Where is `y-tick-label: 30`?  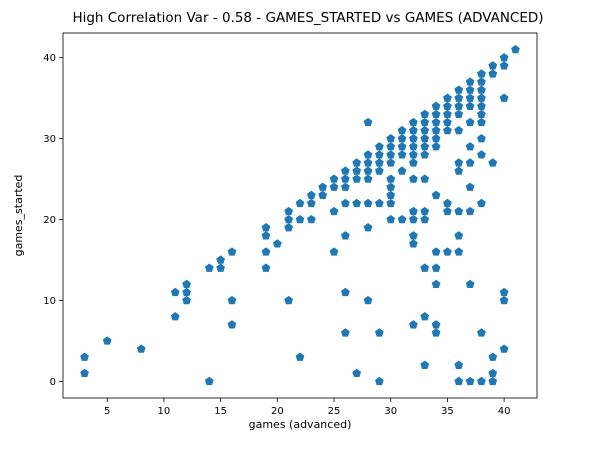
y-tick-label: 30 is located at coordinates (49, 139).